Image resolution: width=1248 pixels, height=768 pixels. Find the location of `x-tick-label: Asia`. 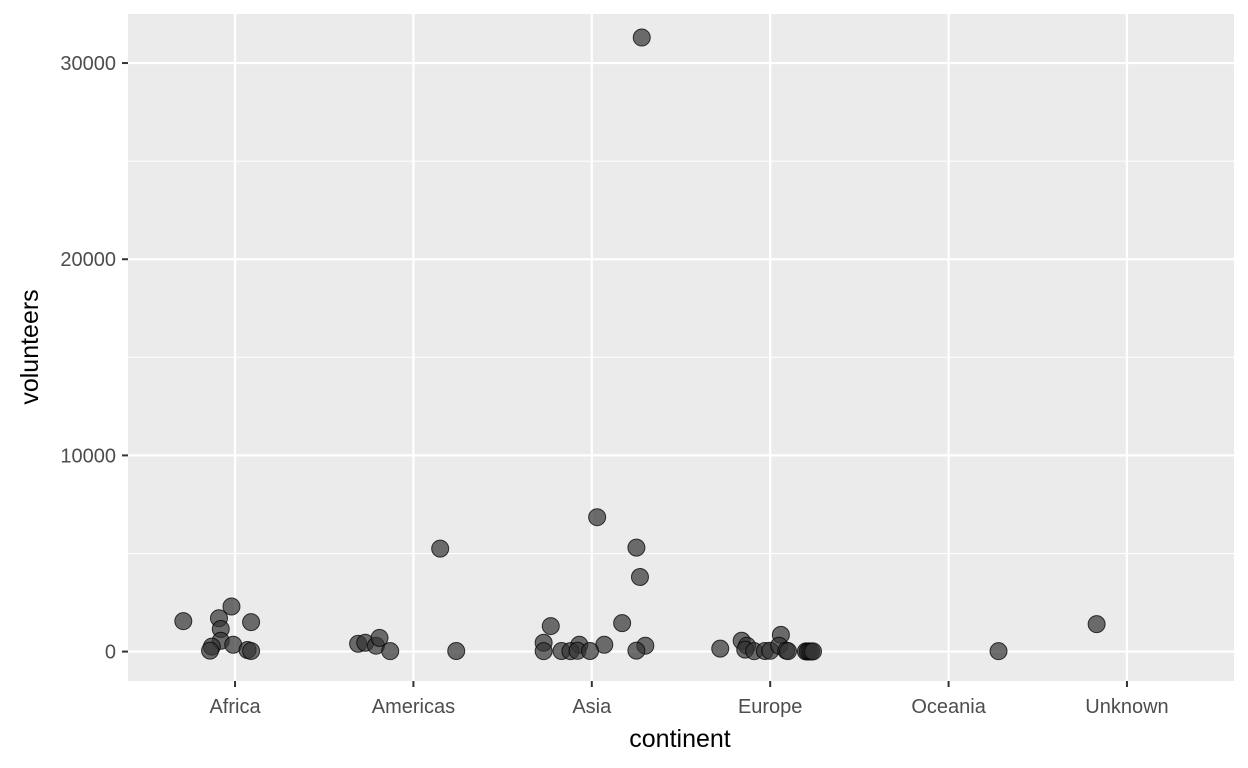

x-tick-label: Asia is located at coordinates (592, 707).